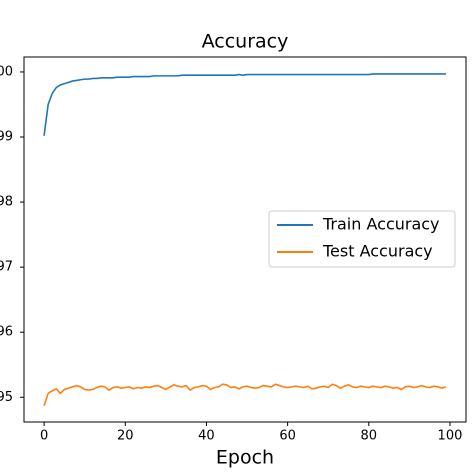 Image resolution: width=474 pixels, height=474 pixels. I want to click on x-axis-label: Epoch, so click(245, 458).